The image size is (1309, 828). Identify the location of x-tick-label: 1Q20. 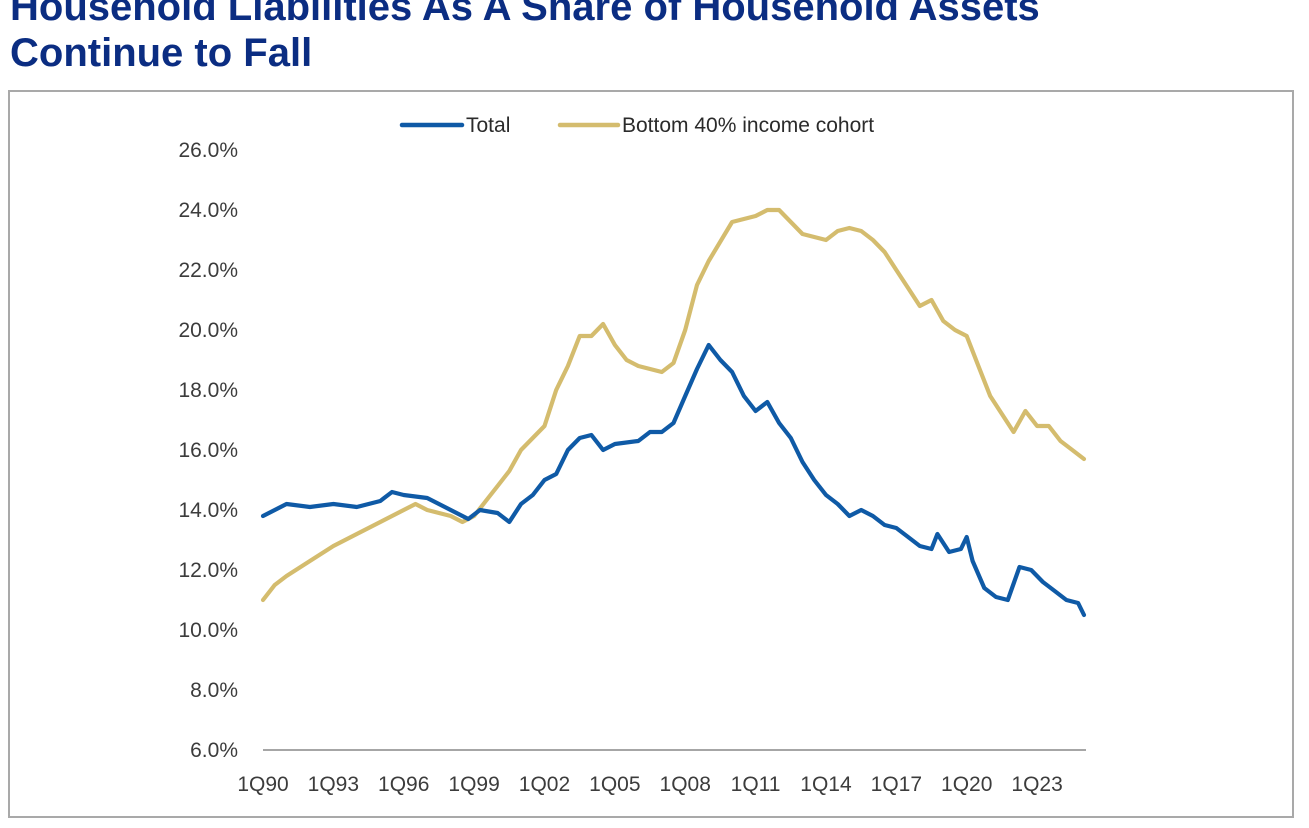
(966, 784).